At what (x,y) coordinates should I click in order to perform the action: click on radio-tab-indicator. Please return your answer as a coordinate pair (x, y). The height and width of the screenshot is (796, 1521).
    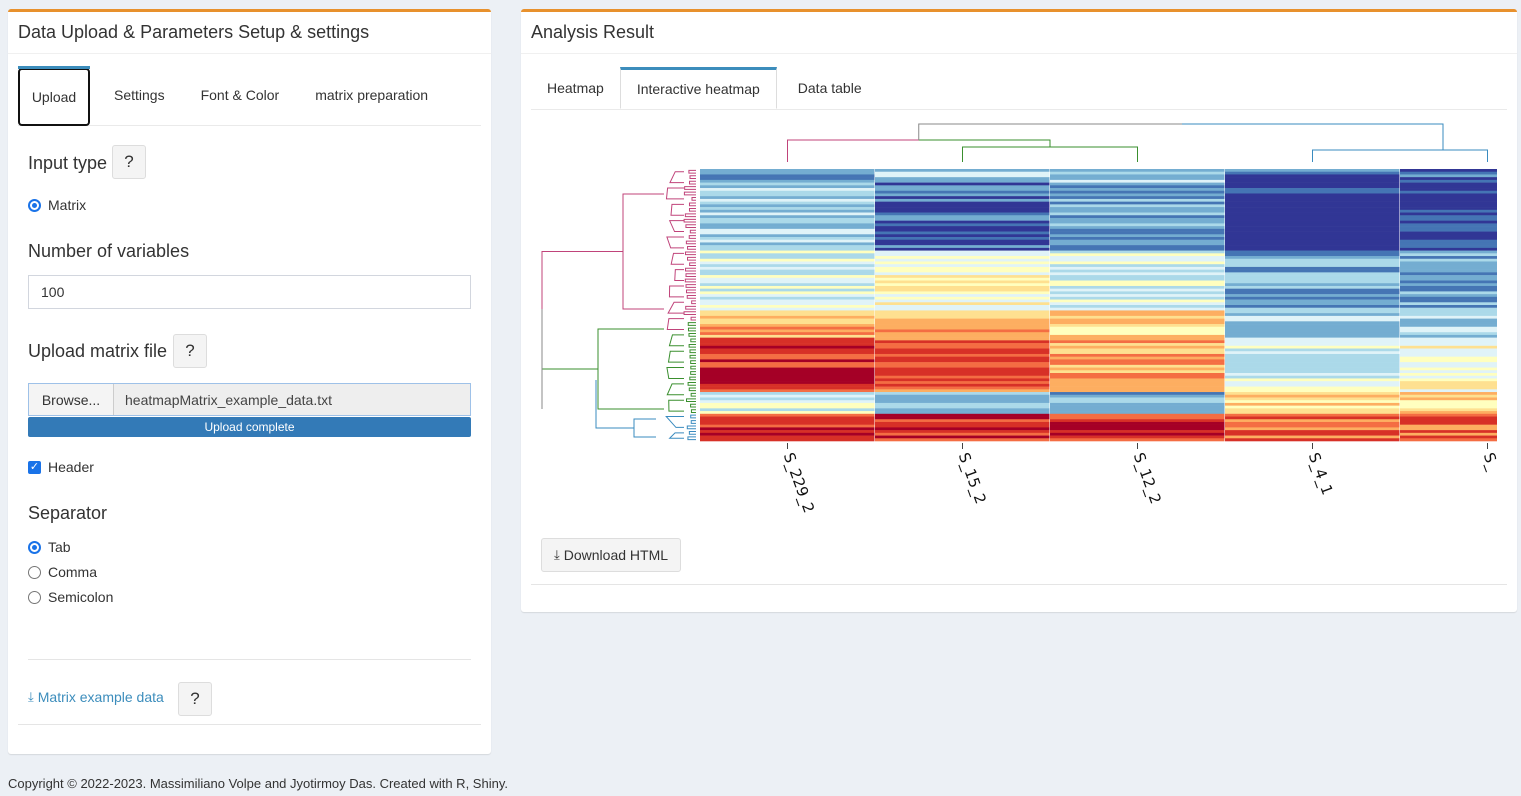
    Looking at the image, I should click on (34, 547).